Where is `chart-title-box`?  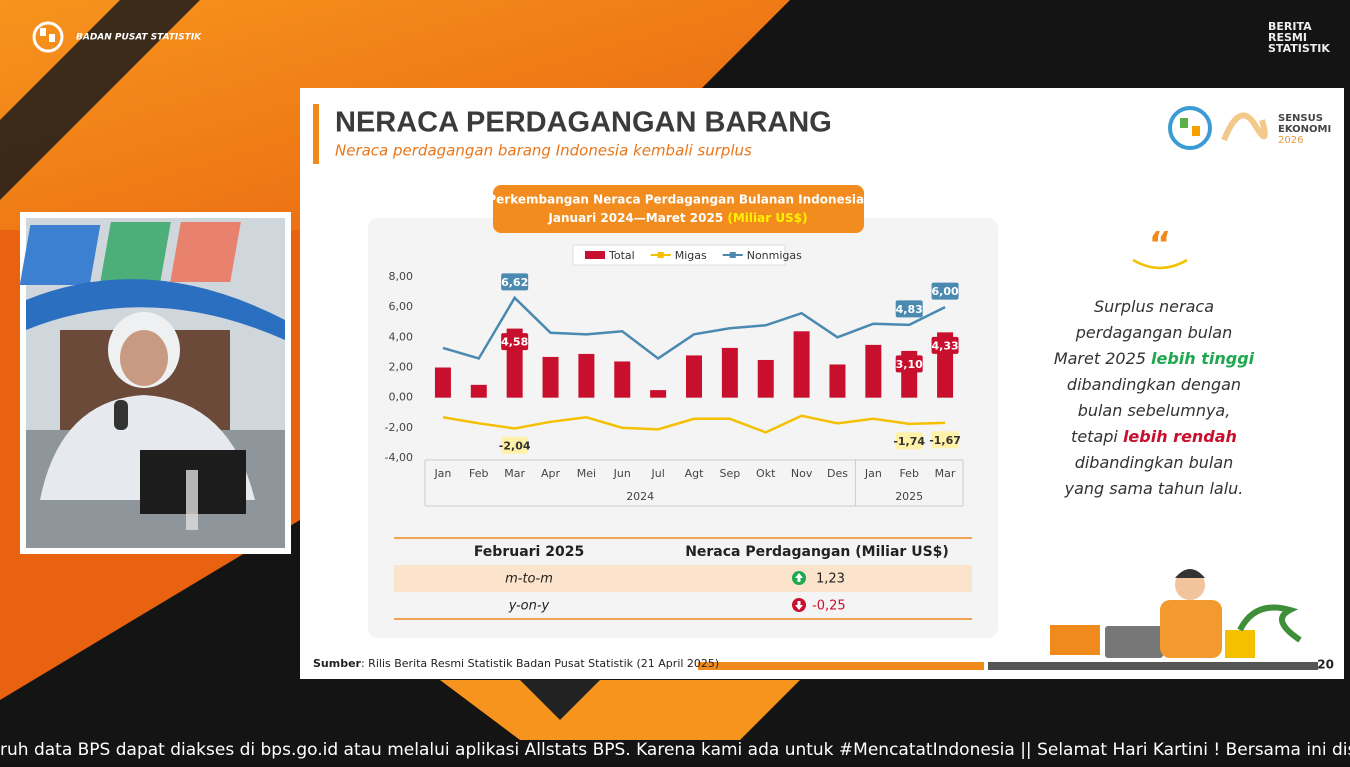 chart-title-box is located at coordinates (678, 209).